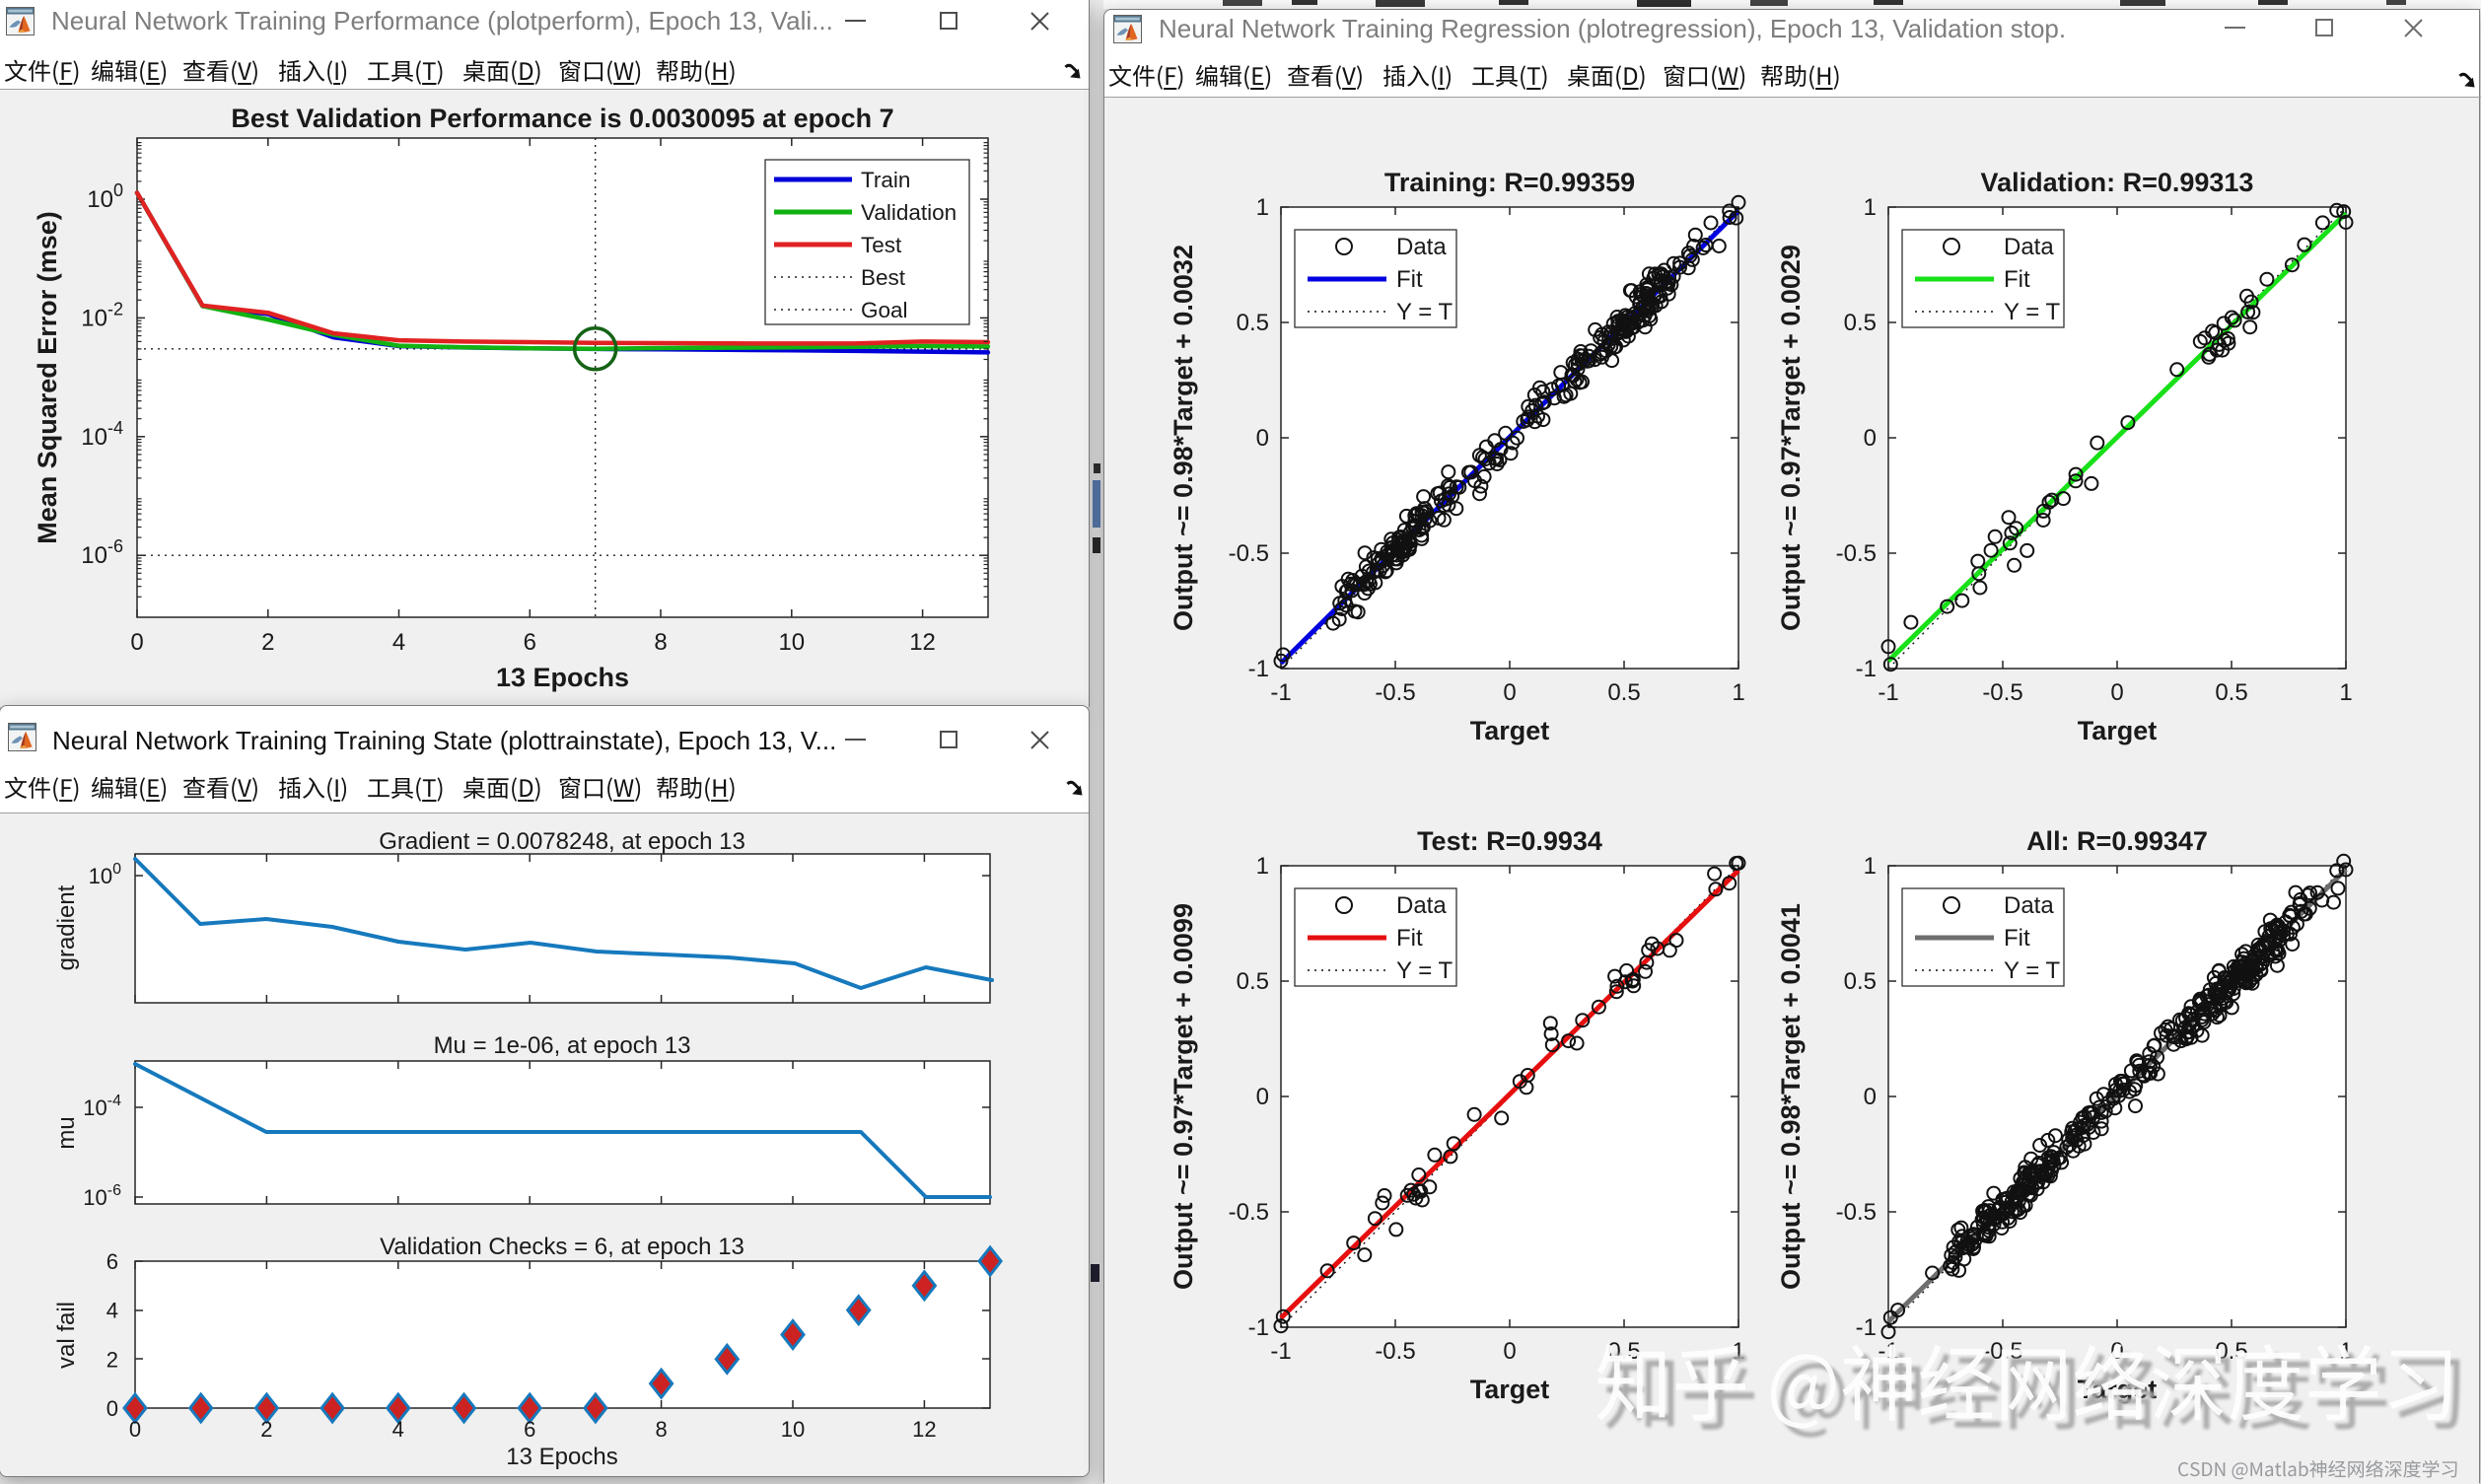 This screenshot has width=2481, height=1484. Describe the element at coordinates (2118, 182) in the screenshot. I see `svg-text: Validation: R=0.99313` at that location.